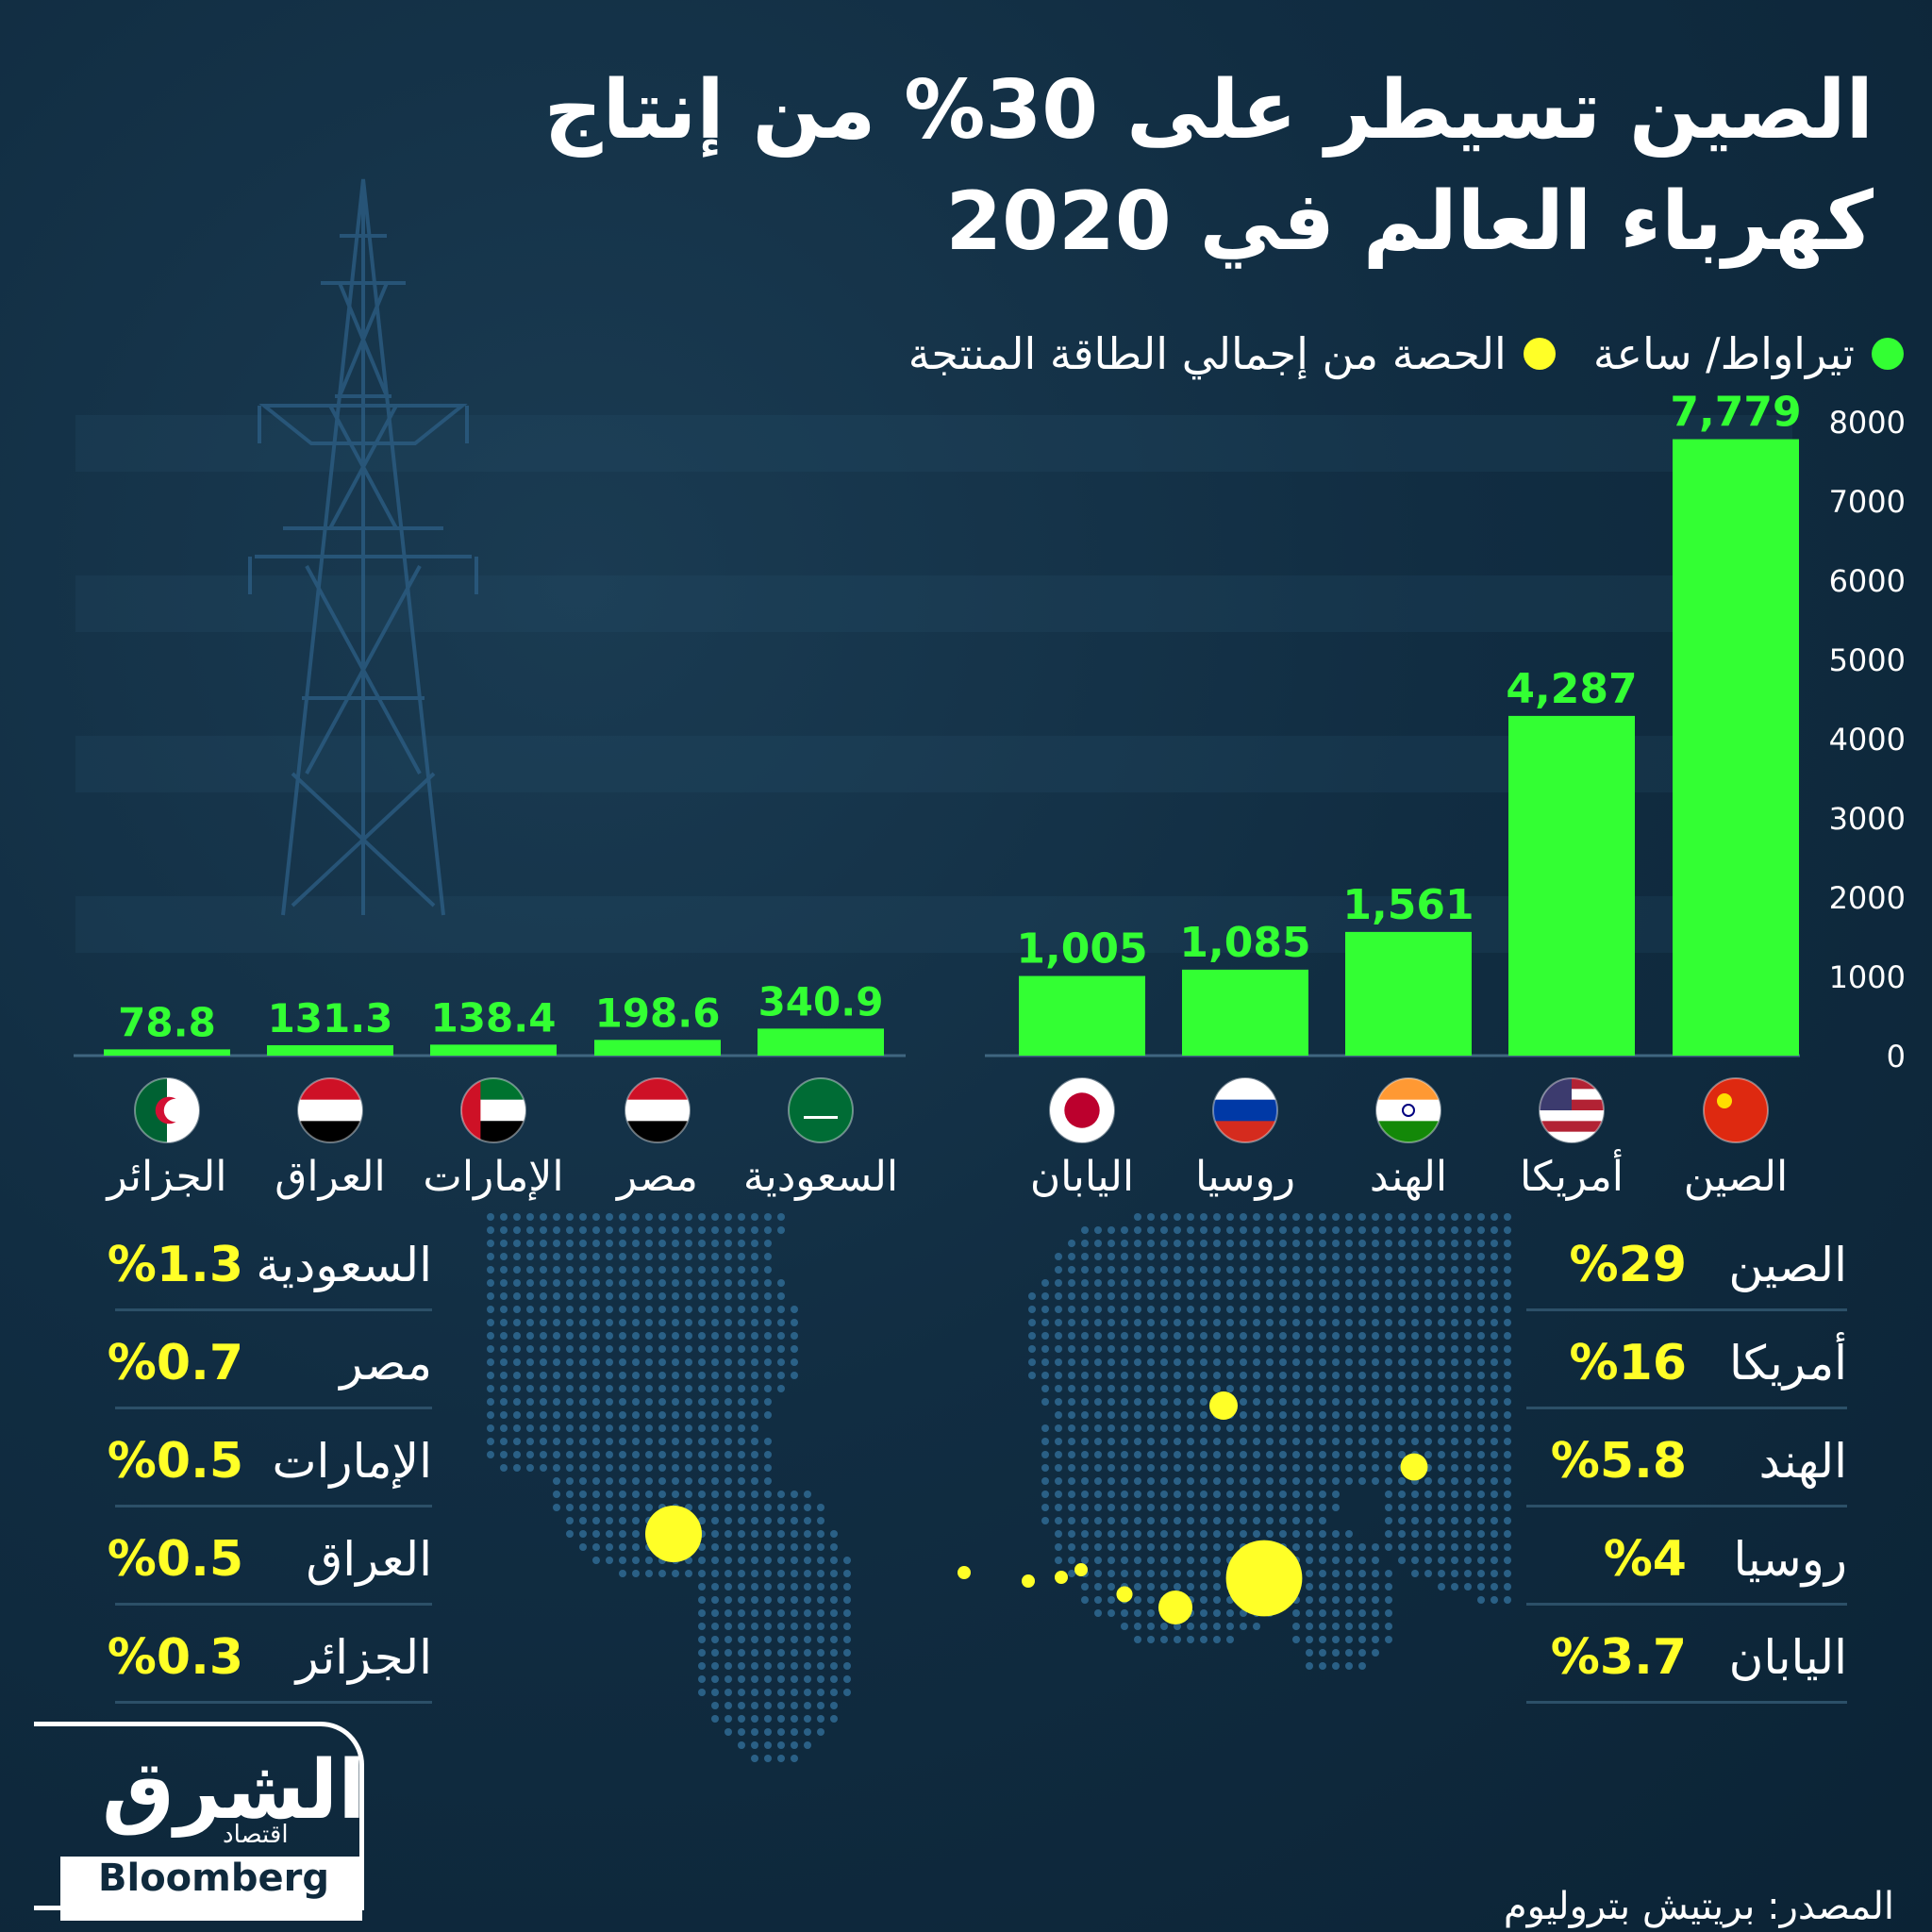 The width and height of the screenshot is (1932, 1932). What do you see at coordinates (167, 1110) in the screenshot?
I see `algeria-flag-icon` at bounding box center [167, 1110].